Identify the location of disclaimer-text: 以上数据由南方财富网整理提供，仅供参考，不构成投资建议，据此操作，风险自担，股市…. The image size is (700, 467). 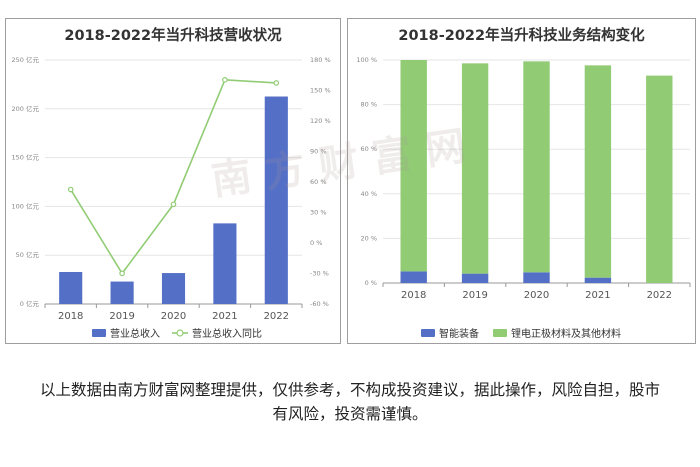
(350, 402).